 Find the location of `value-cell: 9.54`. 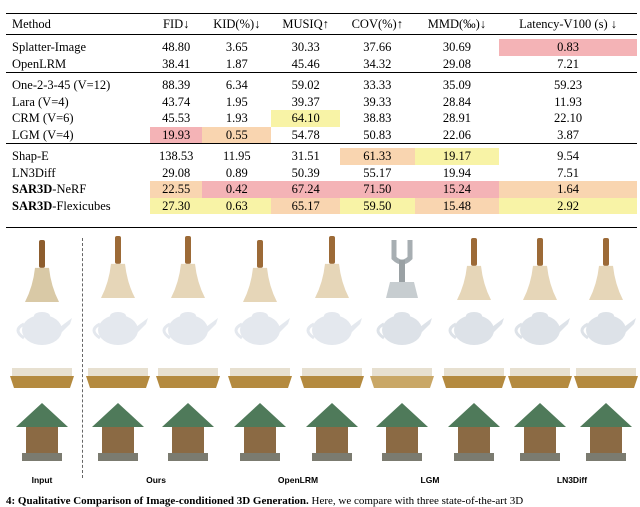

value-cell: 9.54 is located at coordinates (568, 156).